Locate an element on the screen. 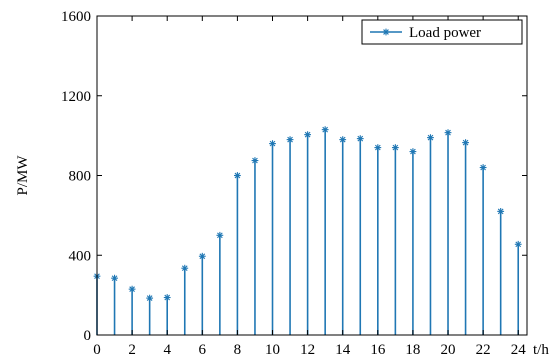  x-tick-label: 2 is located at coordinates (132, 350).